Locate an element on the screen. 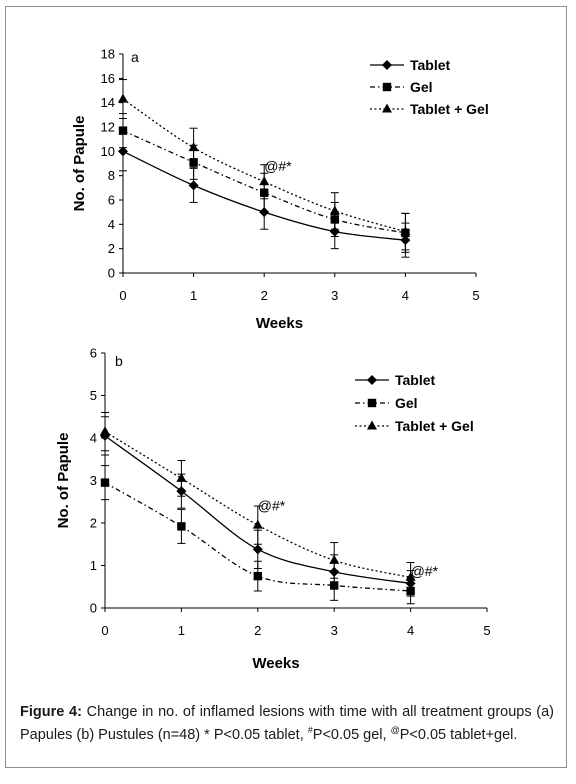 This screenshot has width=576, height=784. y-tick-label: 10 is located at coordinates (108, 151).